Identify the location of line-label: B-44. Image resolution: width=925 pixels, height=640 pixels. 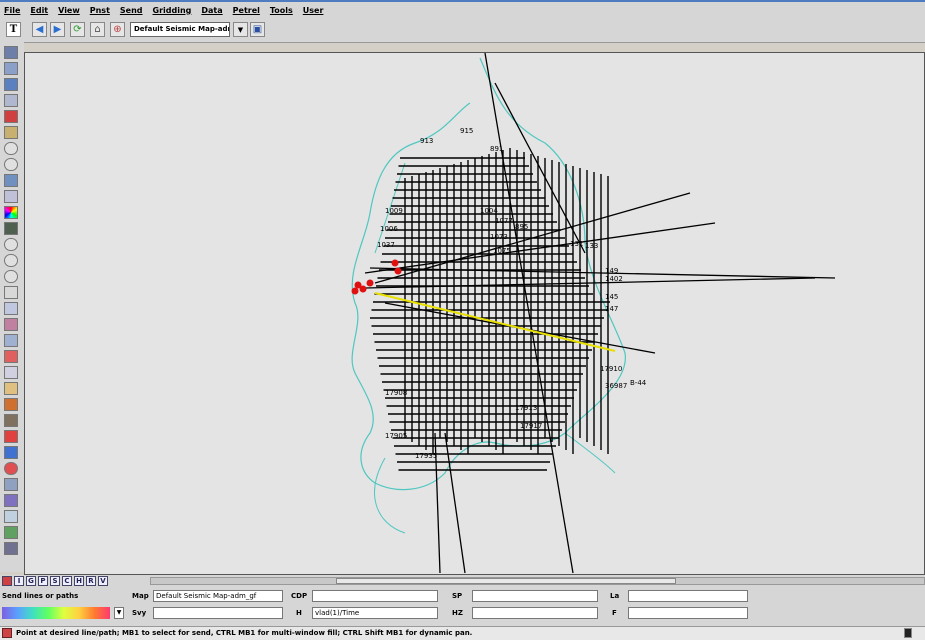
(638, 383).